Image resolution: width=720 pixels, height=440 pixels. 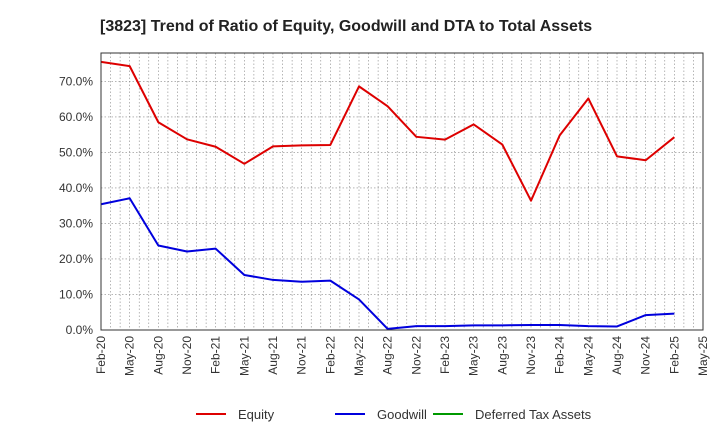 I want to click on legend-label: Goodwill, so click(x=402, y=414).